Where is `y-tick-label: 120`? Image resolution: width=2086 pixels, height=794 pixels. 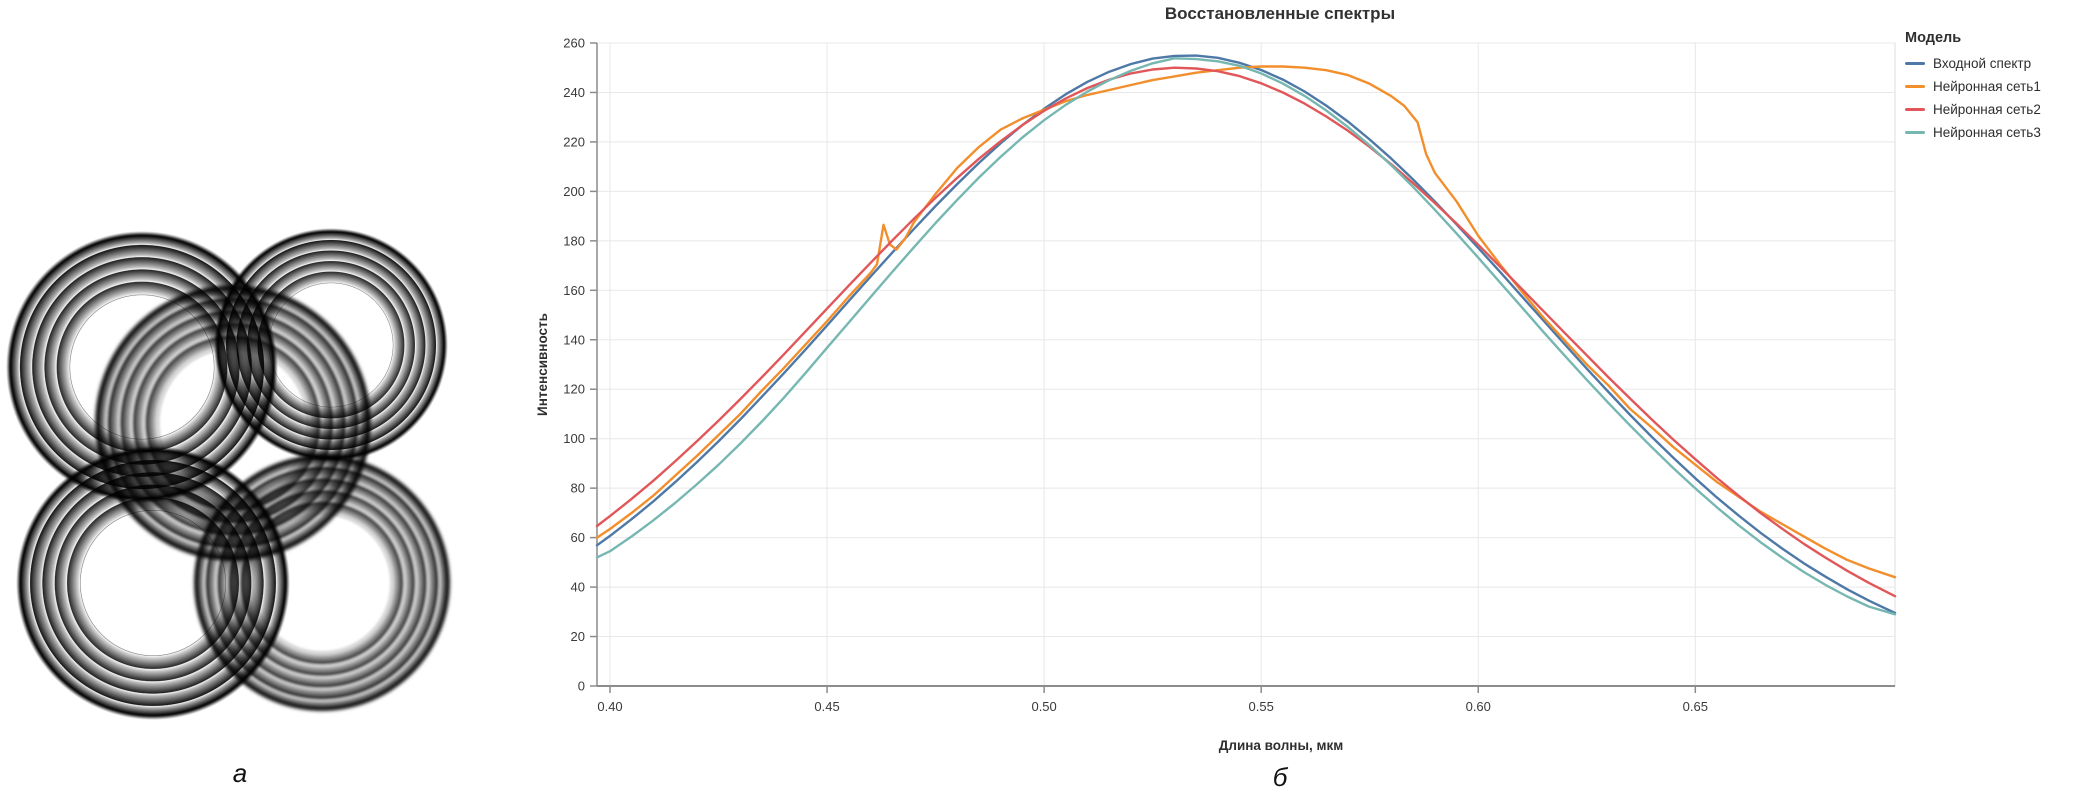
y-tick-label: 120 is located at coordinates (574, 389).